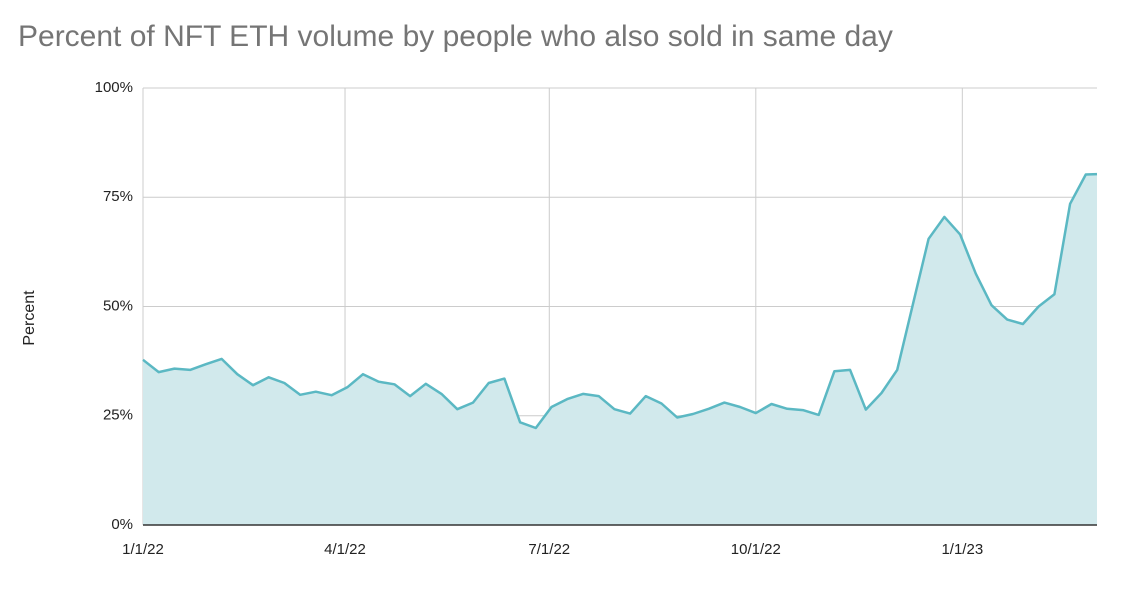 This screenshot has height=594, width=1146. Describe the element at coordinates (345, 549) in the screenshot. I see `x-tick-label: 4/1/22` at that location.